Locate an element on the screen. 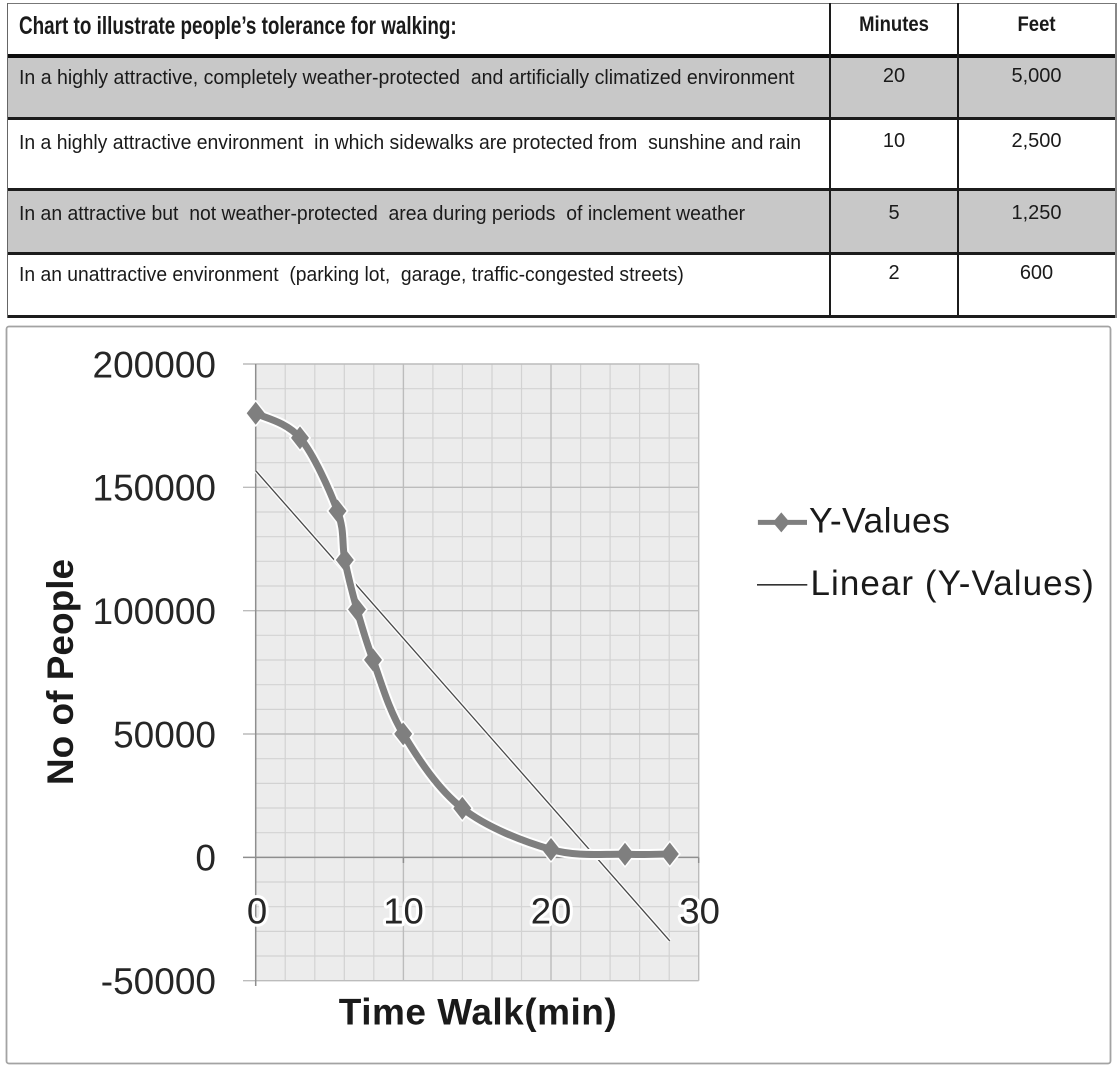 Image resolution: width=1119 pixels, height=1068 pixels. svg-text: 10 is located at coordinates (403, 911).